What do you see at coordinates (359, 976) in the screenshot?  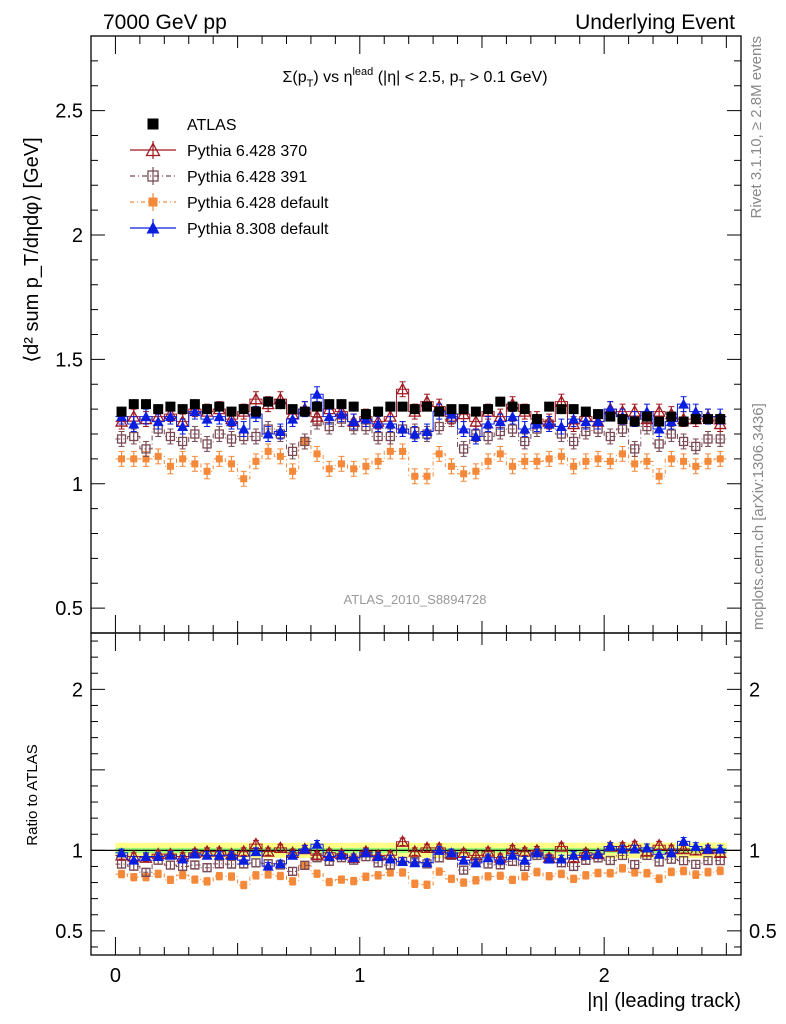 I see `x-tick-label: 1` at bounding box center [359, 976].